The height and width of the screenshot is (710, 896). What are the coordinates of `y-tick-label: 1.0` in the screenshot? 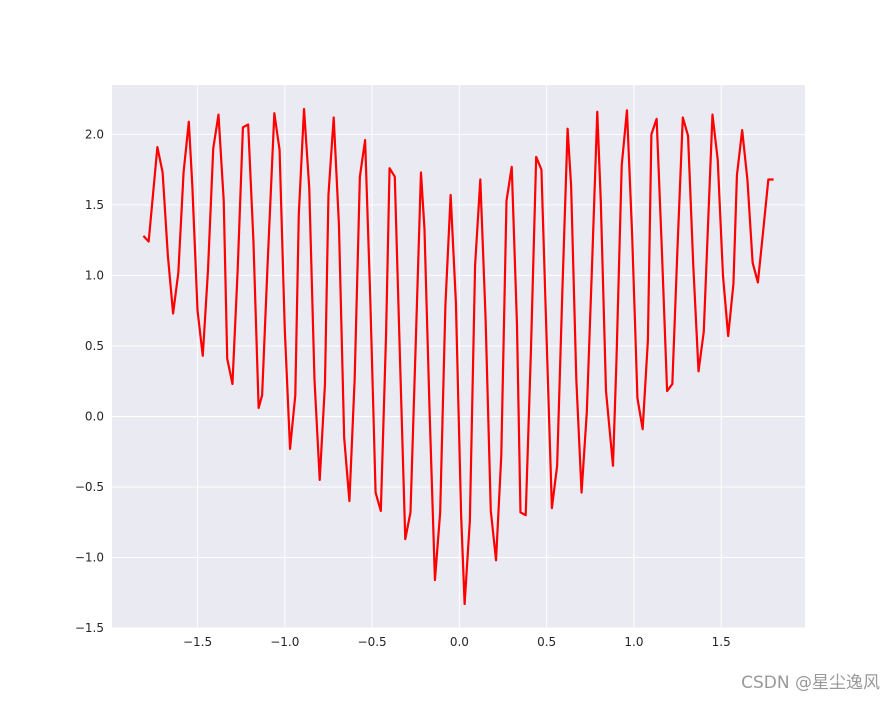 It's located at (94, 275).